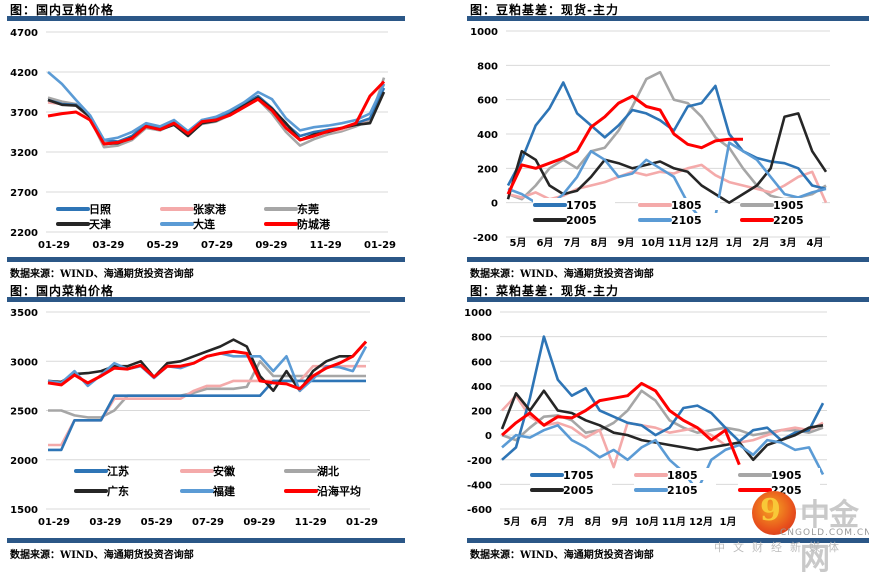 This screenshot has width=869, height=578. Describe the element at coordinates (815, 243) in the screenshot. I see `x-tick-label: 4月` at that location.